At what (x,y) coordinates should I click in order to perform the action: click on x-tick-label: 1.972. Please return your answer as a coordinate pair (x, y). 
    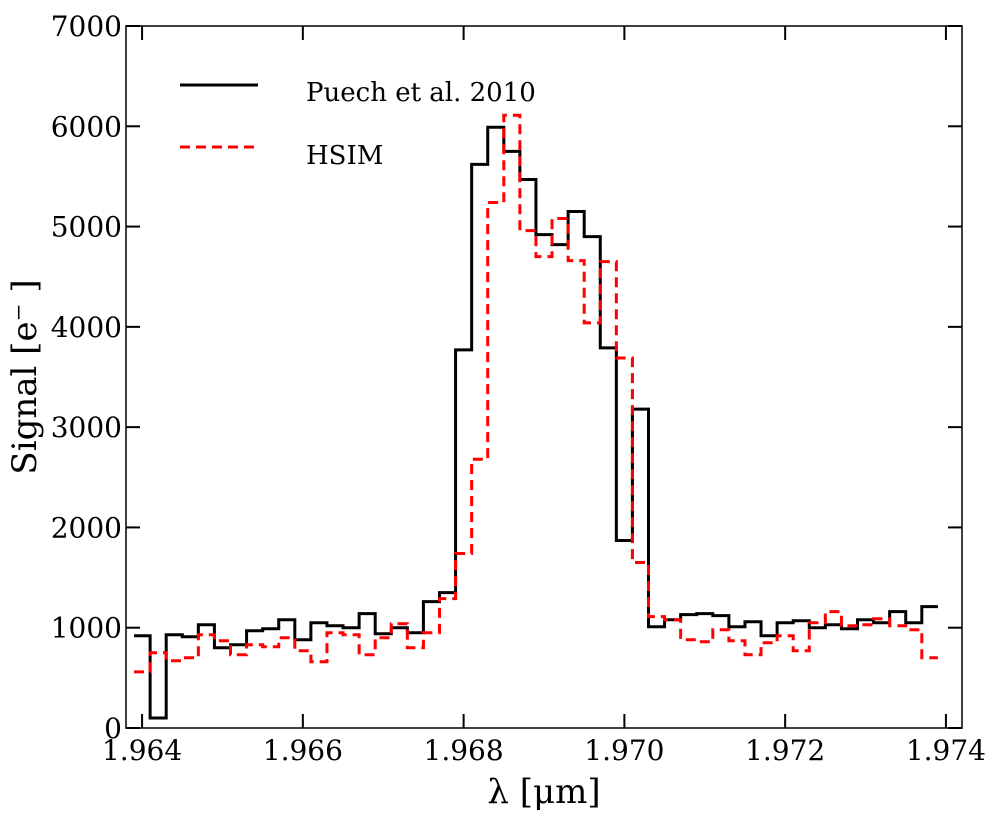
    Looking at the image, I should click on (785, 750).